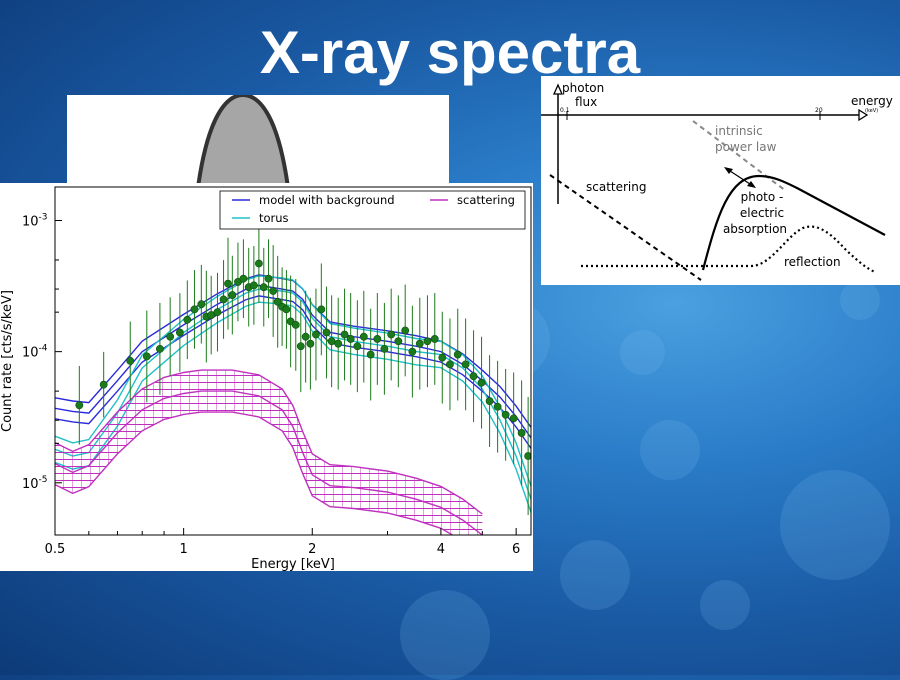 Image resolution: width=900 pixels, height=680 pixels. I want to click on scattering-band-fill, so click(269, 452).